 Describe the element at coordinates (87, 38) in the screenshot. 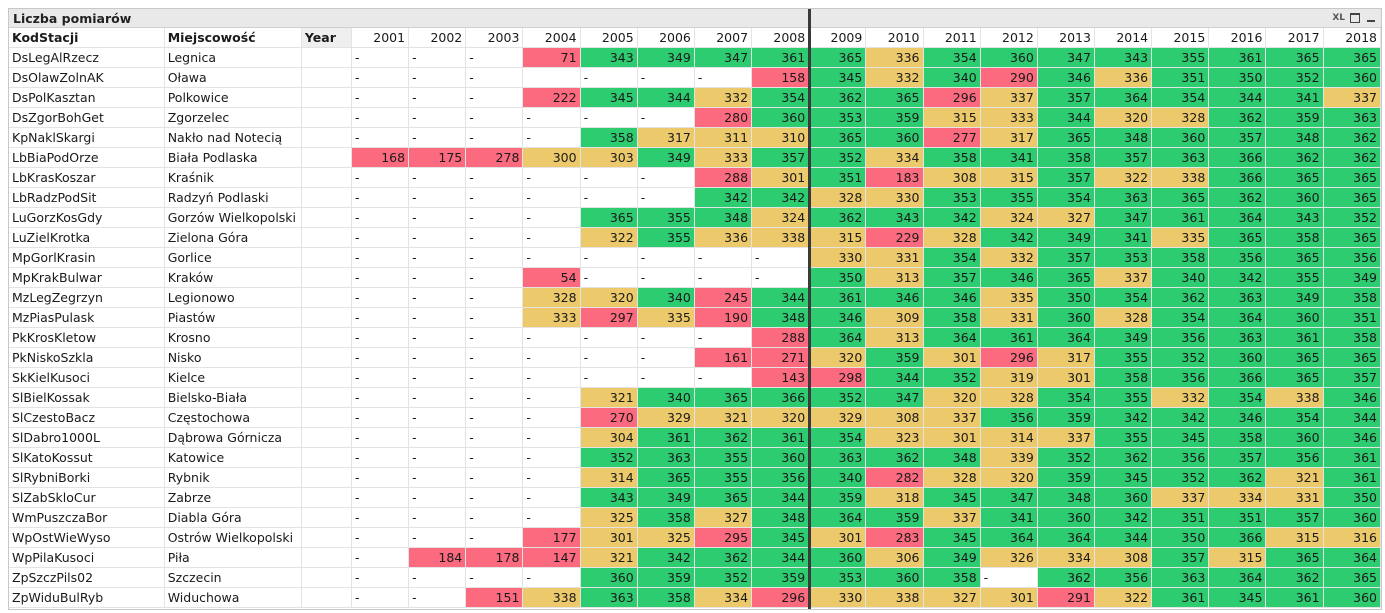

I see `column-header-station: KodStacji` at that location.